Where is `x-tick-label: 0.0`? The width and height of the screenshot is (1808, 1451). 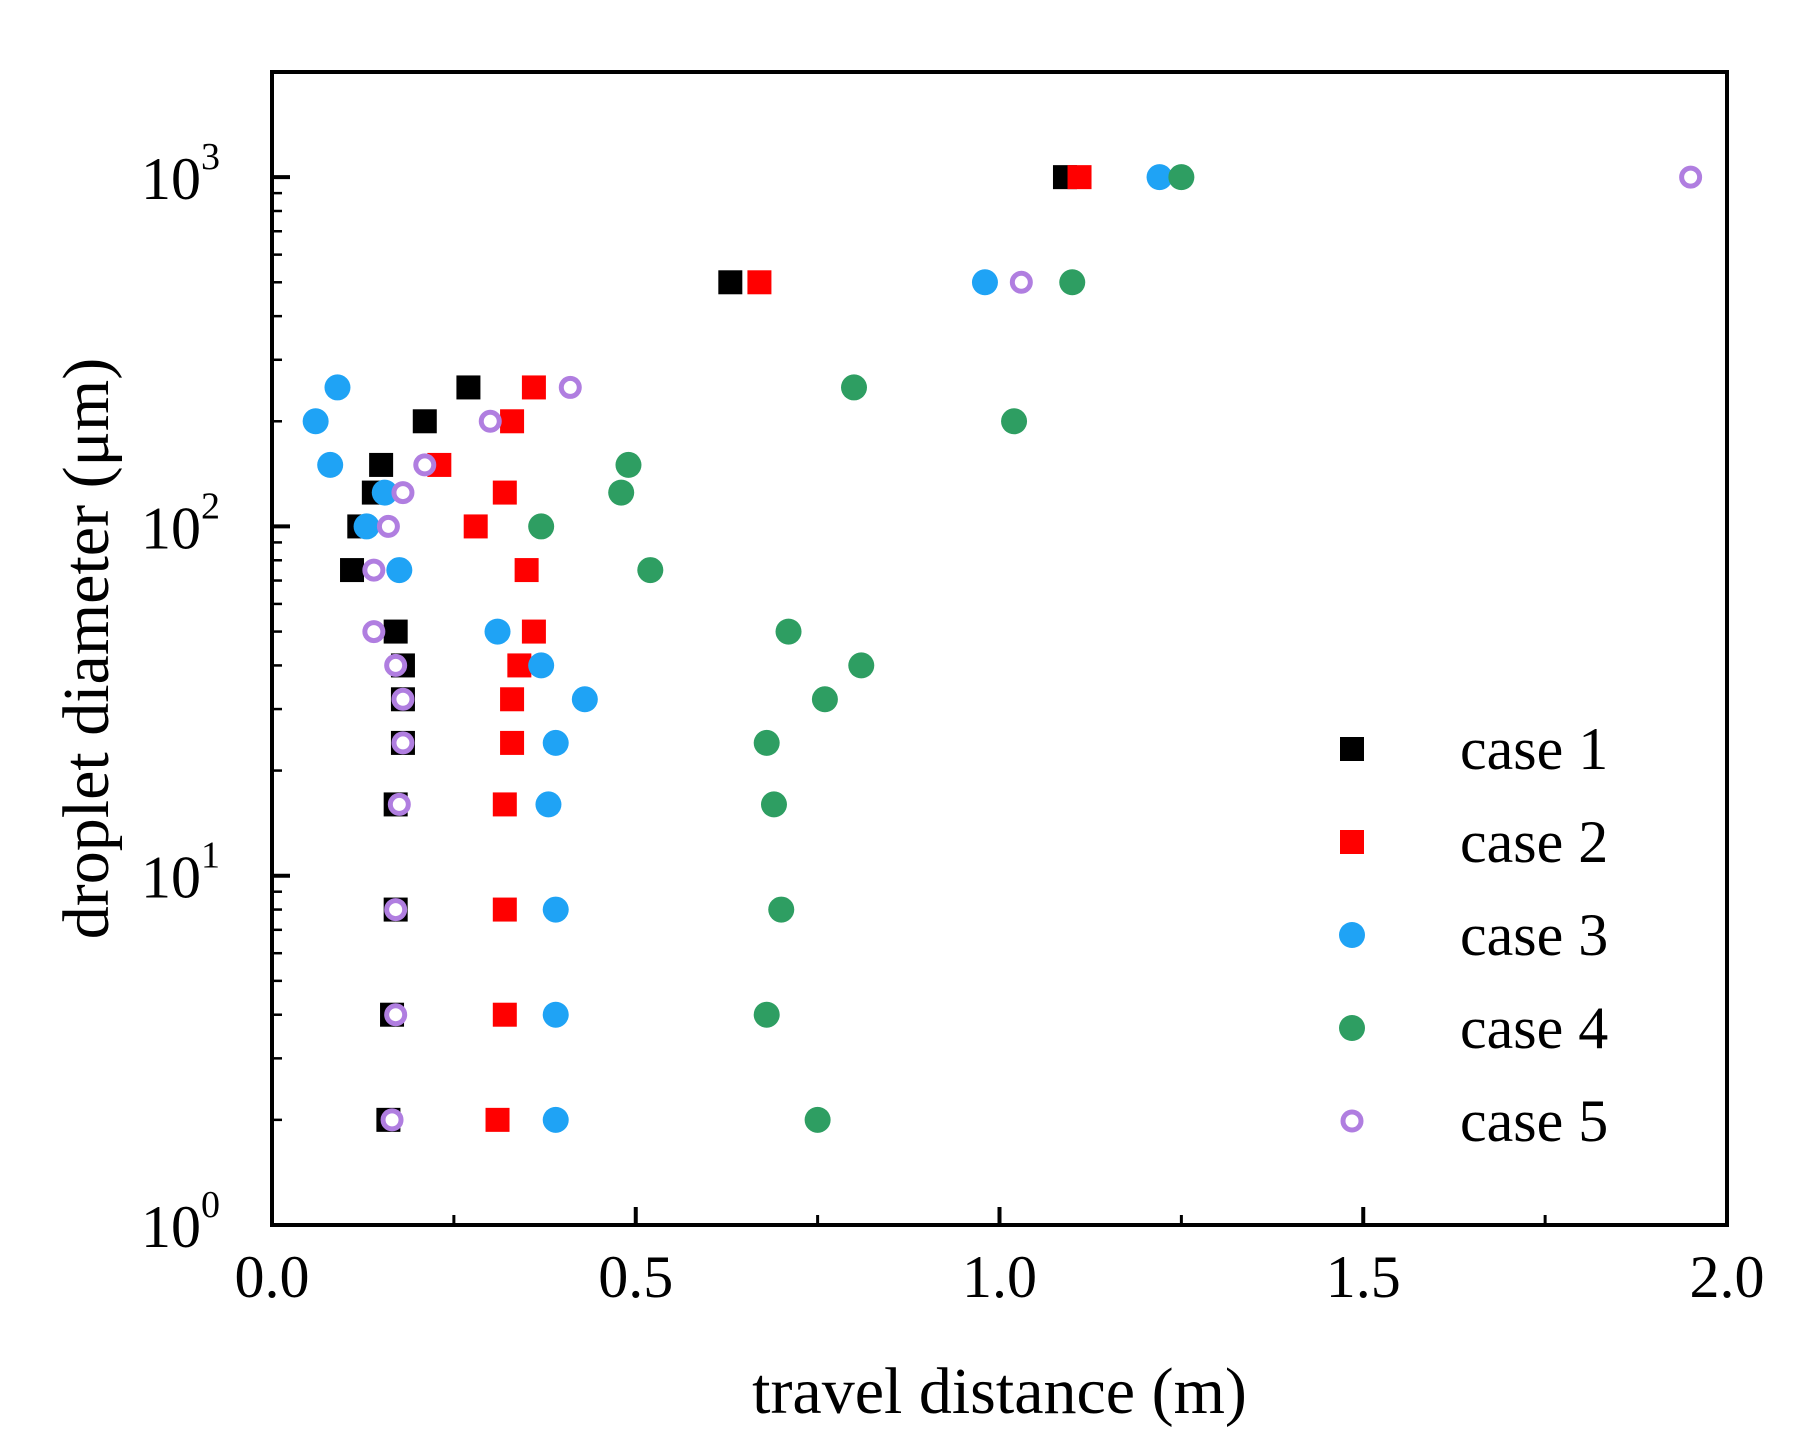
x-tick-label: 0.0 is located at coordinates (272, 1277).